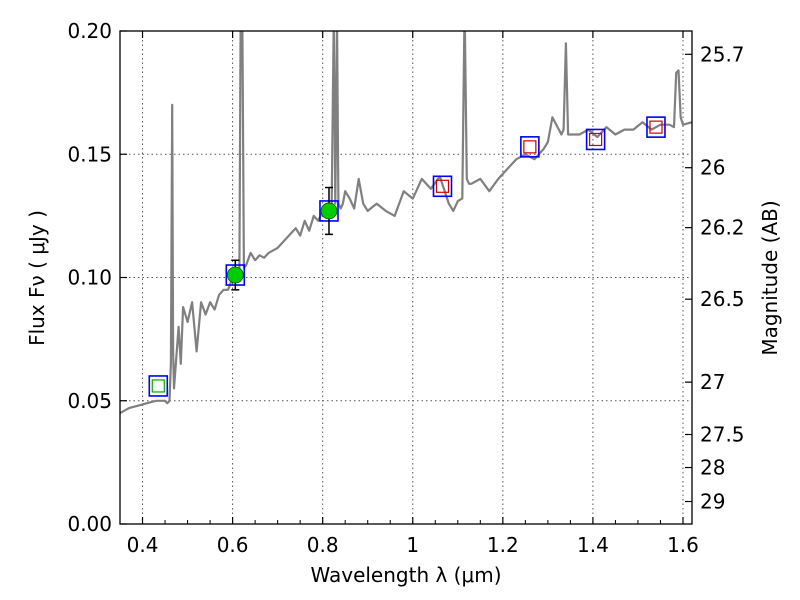  I want to click on right-tick-label: 26, so click(712, 168).